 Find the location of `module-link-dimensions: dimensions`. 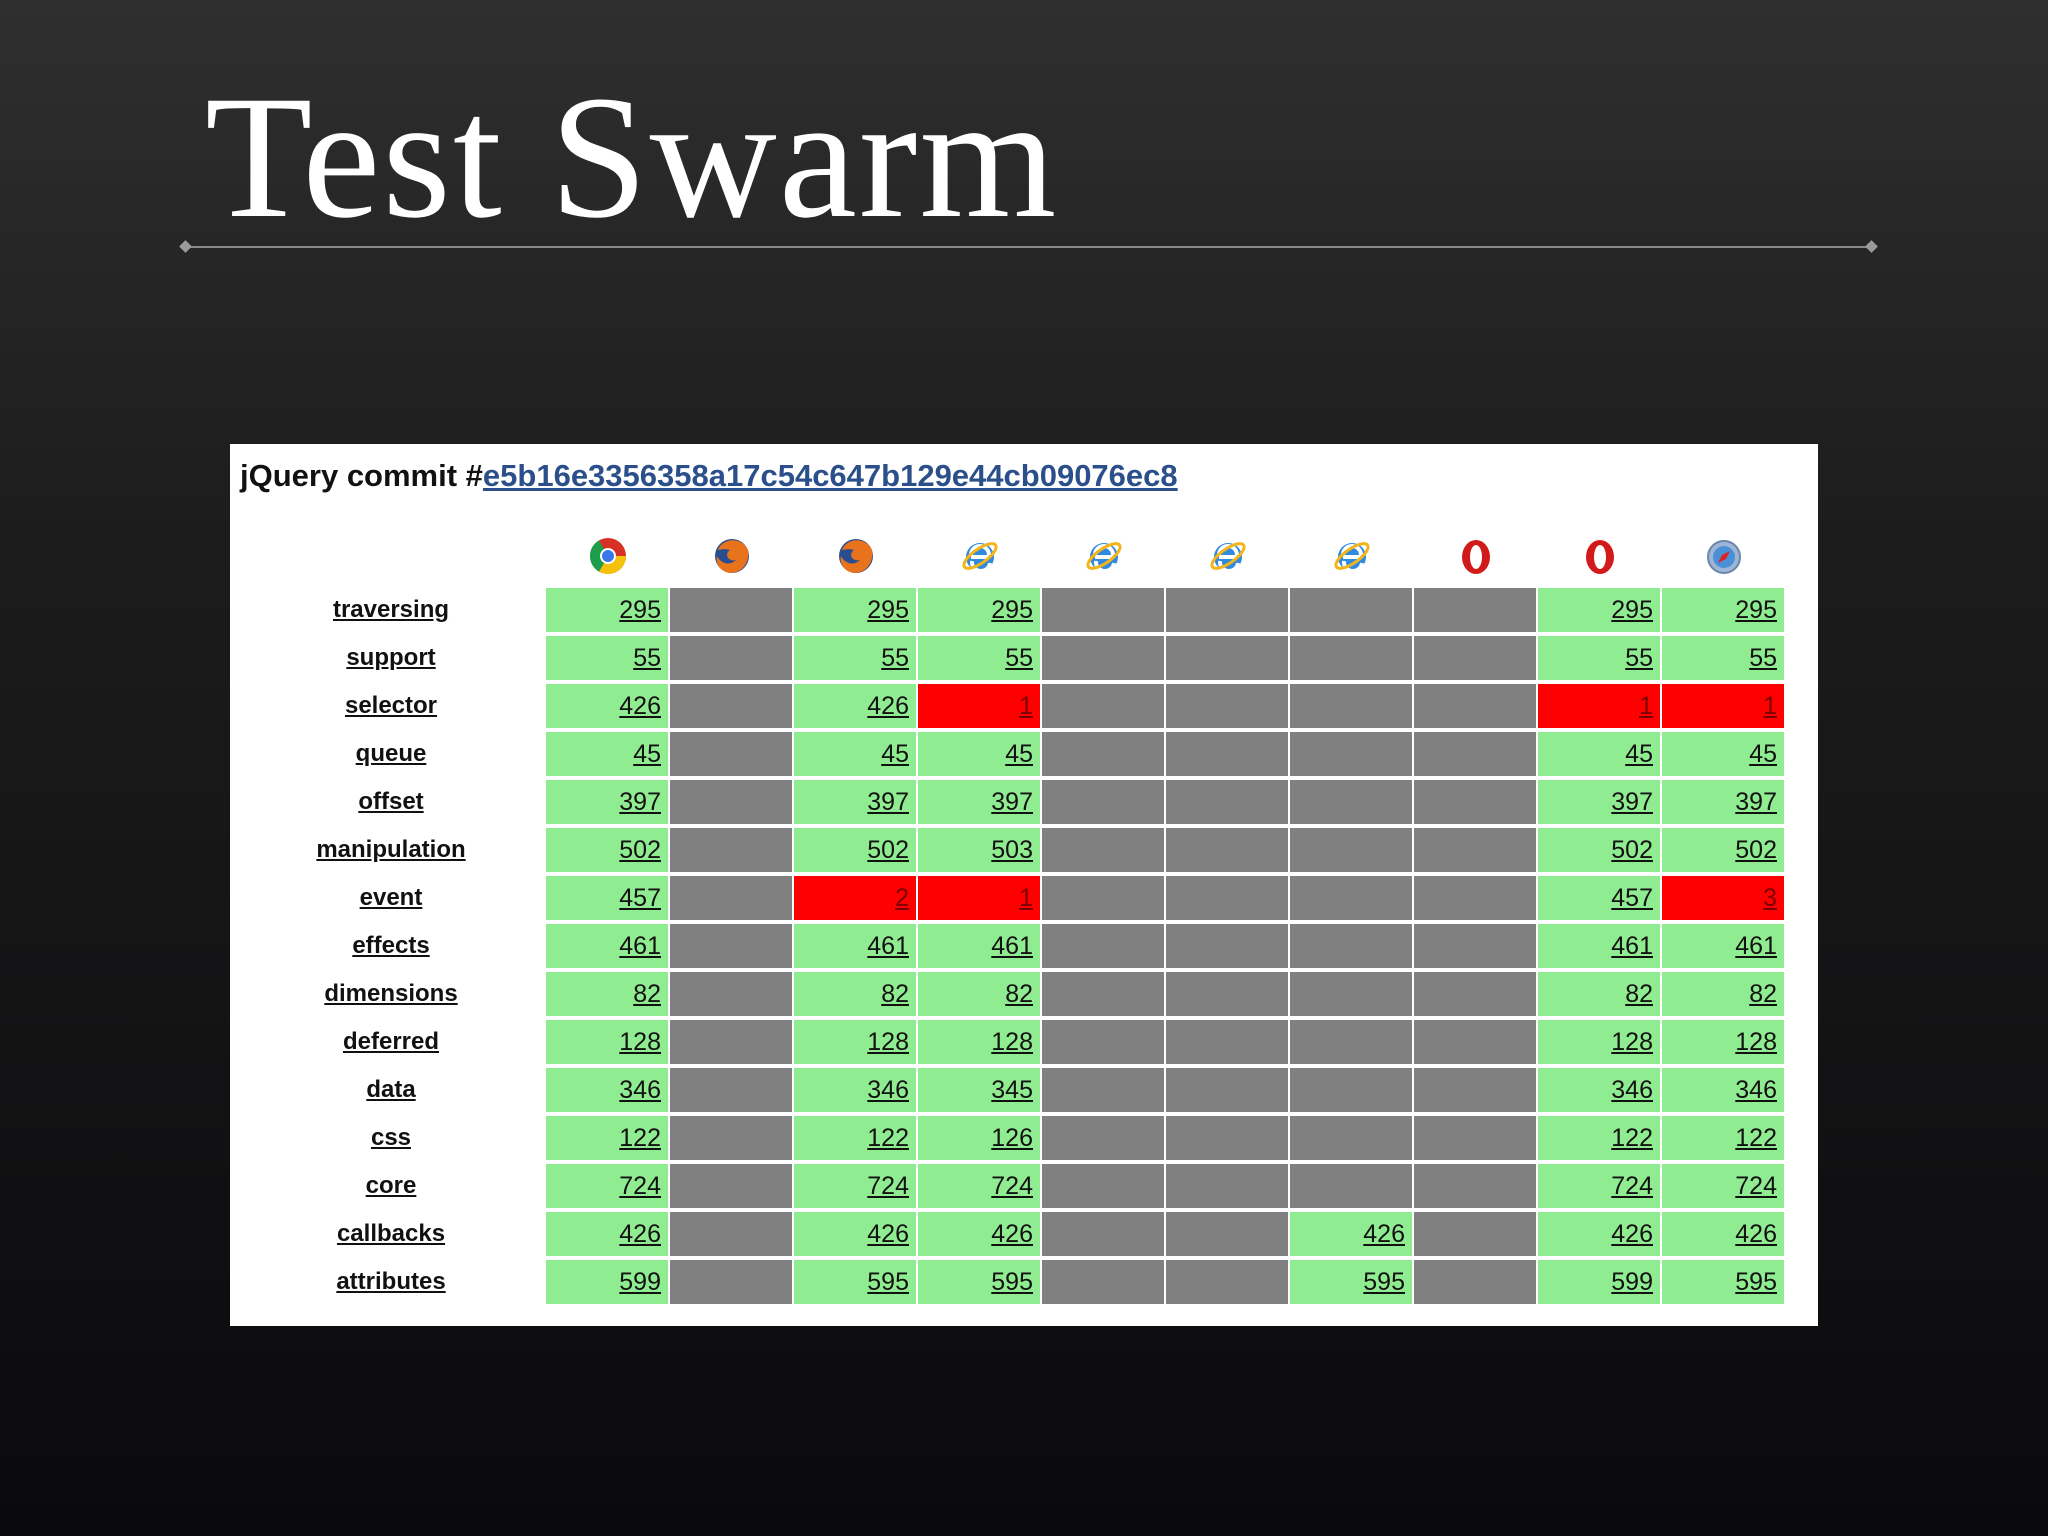

module-link-dimensions: dimensions is located at coordinates (391, 993).